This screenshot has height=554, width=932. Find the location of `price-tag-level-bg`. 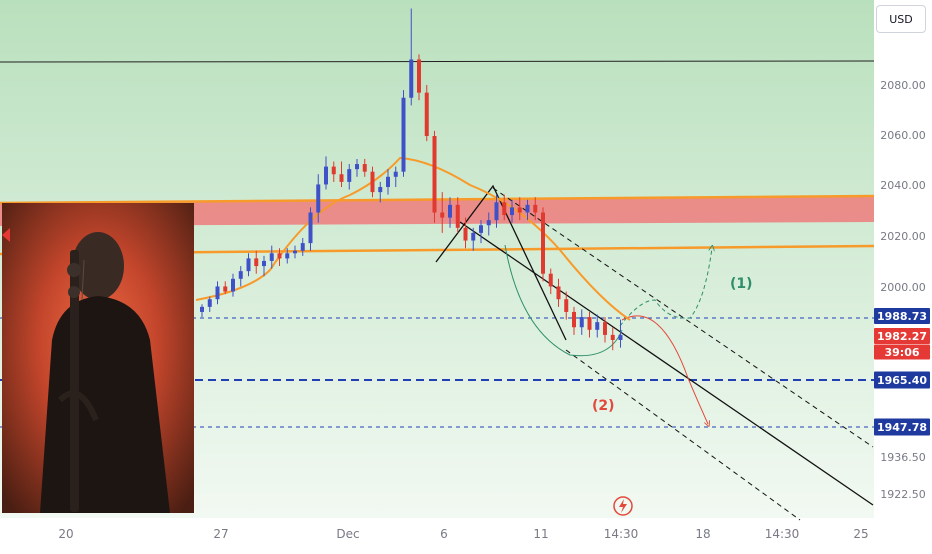

price-tag-level-bg is located at coordinates (902, 316).